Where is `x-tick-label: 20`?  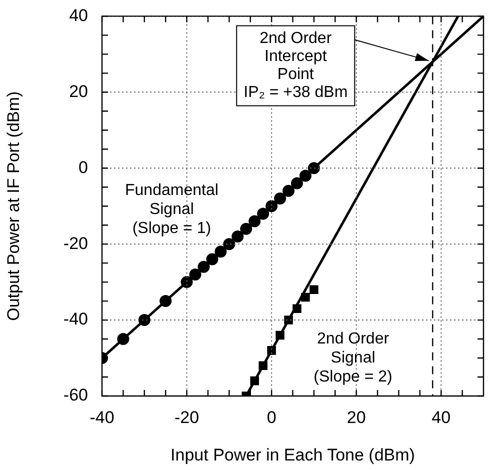 x-tick-label: 20 is located at coordinates (356, 417).